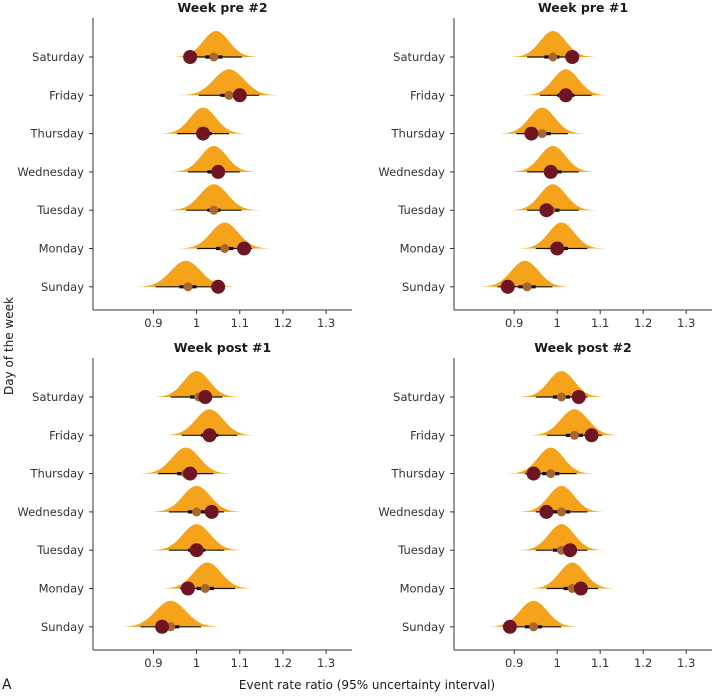 Image resolution: width=712 pixels, height=696 pixels. Describe the element at coordinates (583, 7) in the screenshot. I see `panel-title: Week pre #1` at that location.